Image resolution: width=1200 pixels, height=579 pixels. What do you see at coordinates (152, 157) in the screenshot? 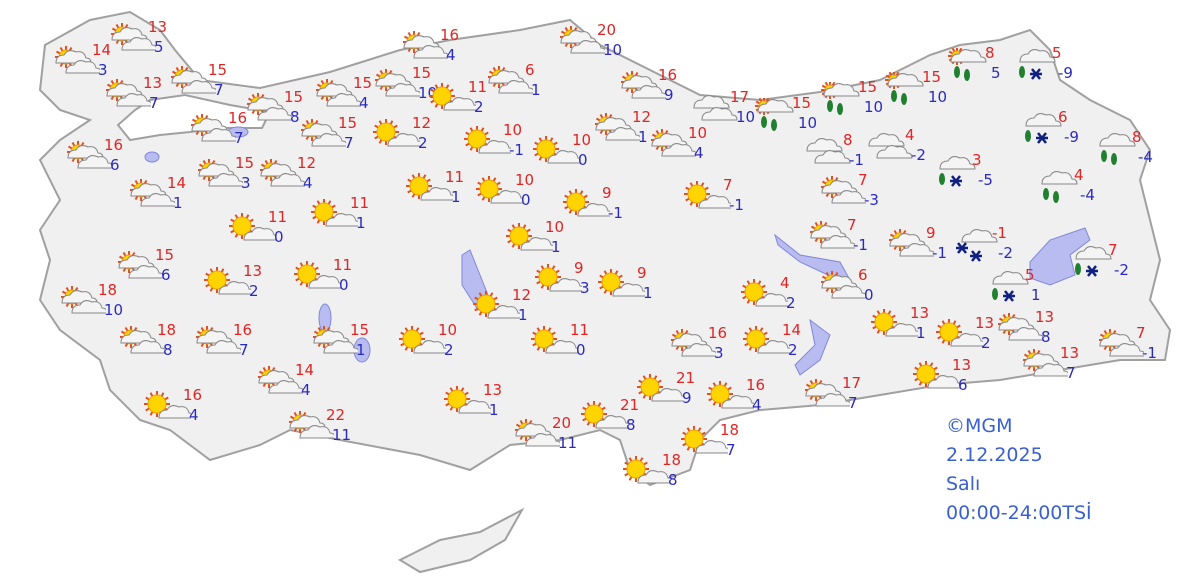
I see `lake-ulubat` at bounding box center [152, 157].